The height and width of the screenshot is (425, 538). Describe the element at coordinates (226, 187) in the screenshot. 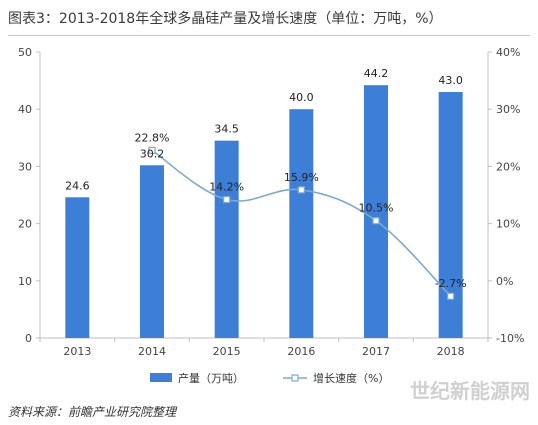

I see `line-value-label: 14.2%` at that location.